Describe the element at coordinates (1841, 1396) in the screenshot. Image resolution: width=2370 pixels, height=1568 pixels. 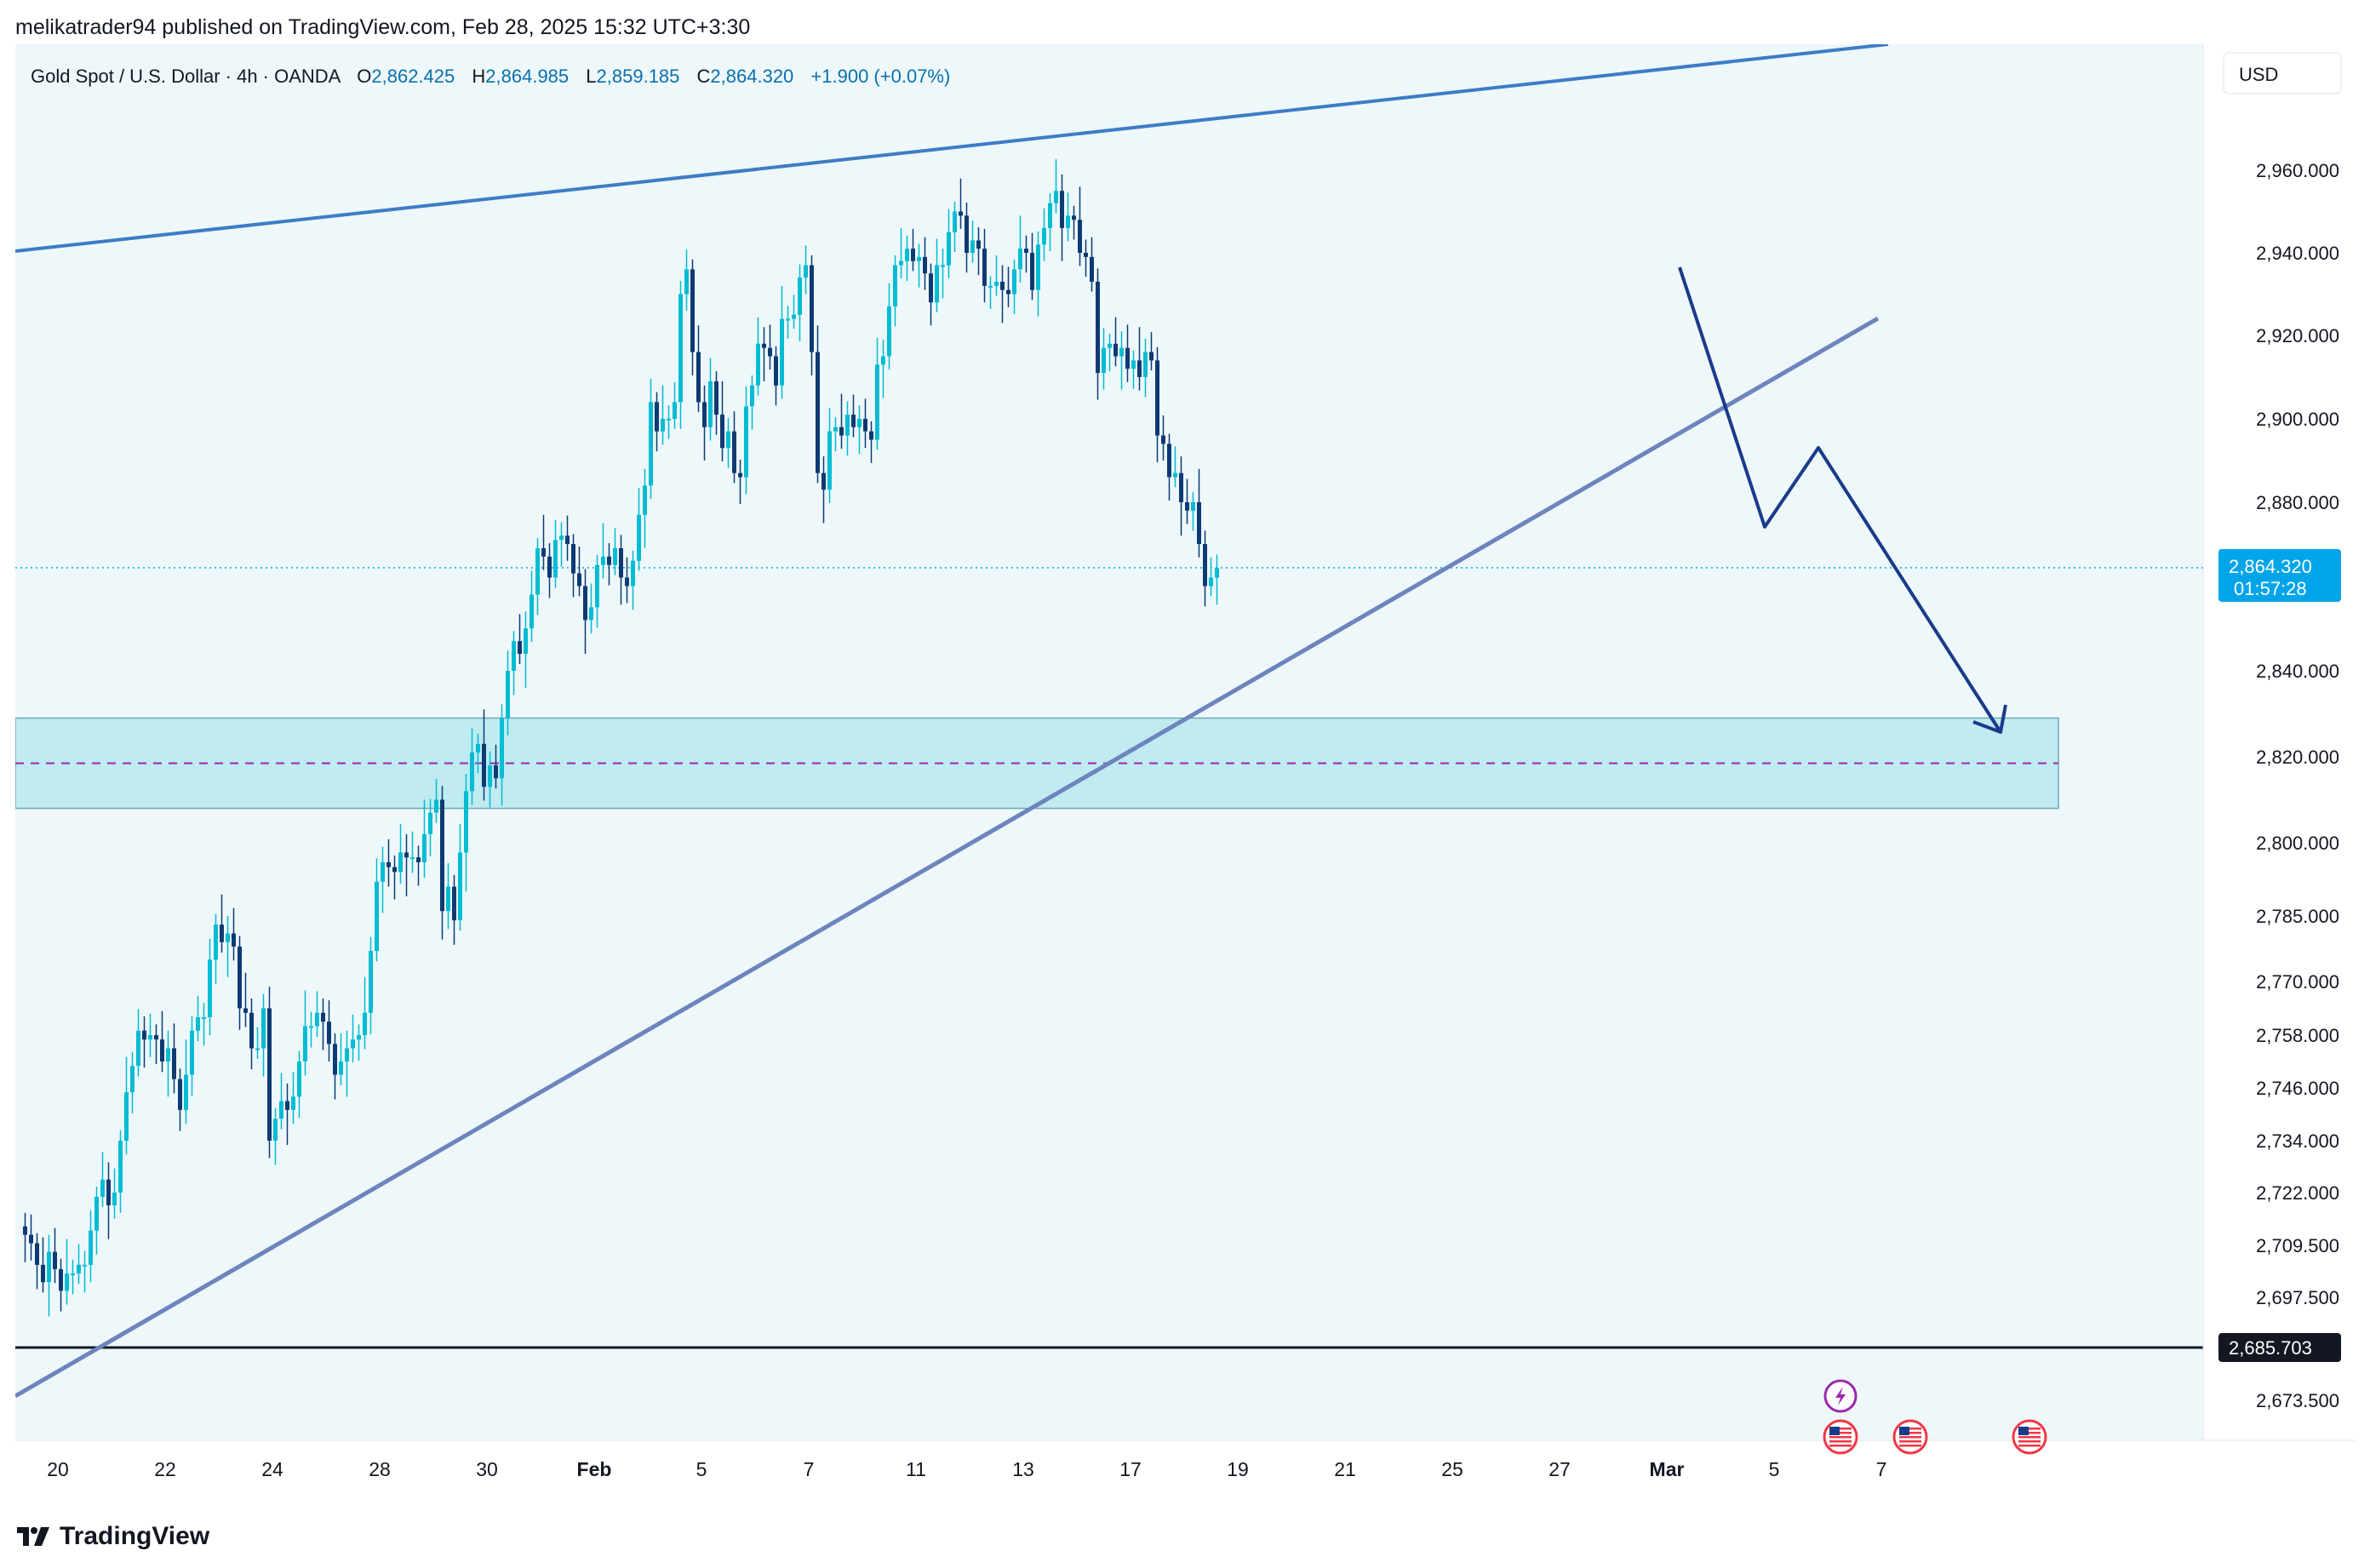
I see `lightning-icon` at that location.